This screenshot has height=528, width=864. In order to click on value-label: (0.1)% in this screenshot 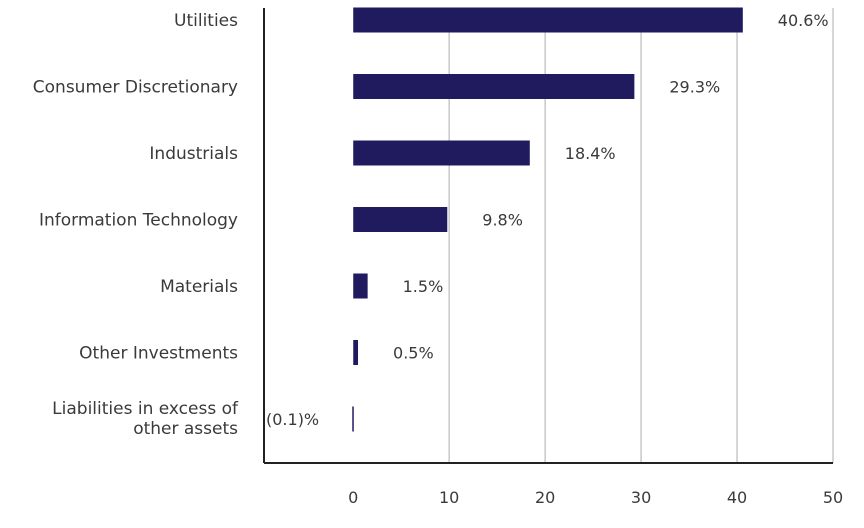, I will do `click(292, 419)`.